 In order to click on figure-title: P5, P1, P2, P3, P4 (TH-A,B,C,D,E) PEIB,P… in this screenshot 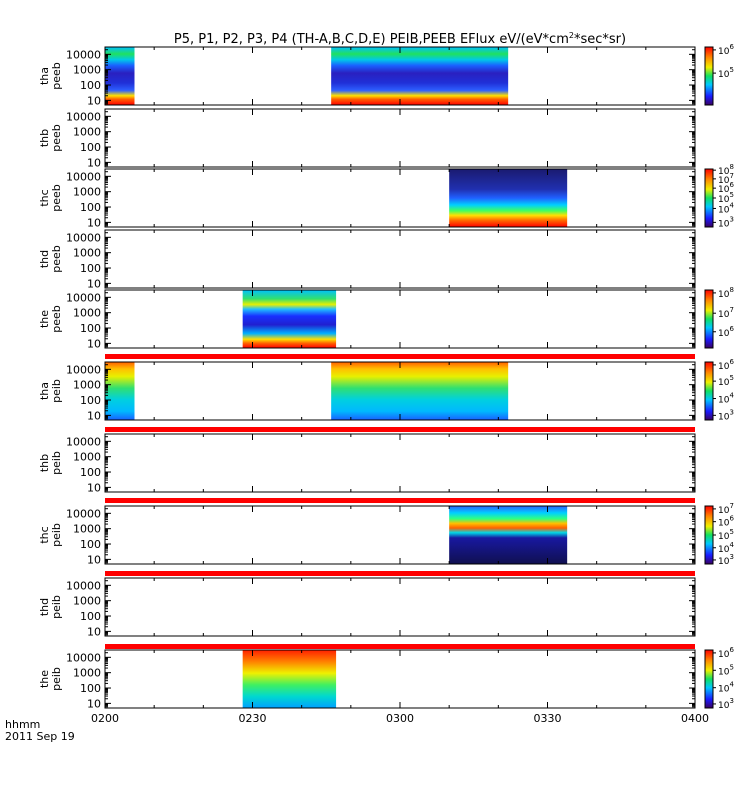, I will do `click(400, 39)`.